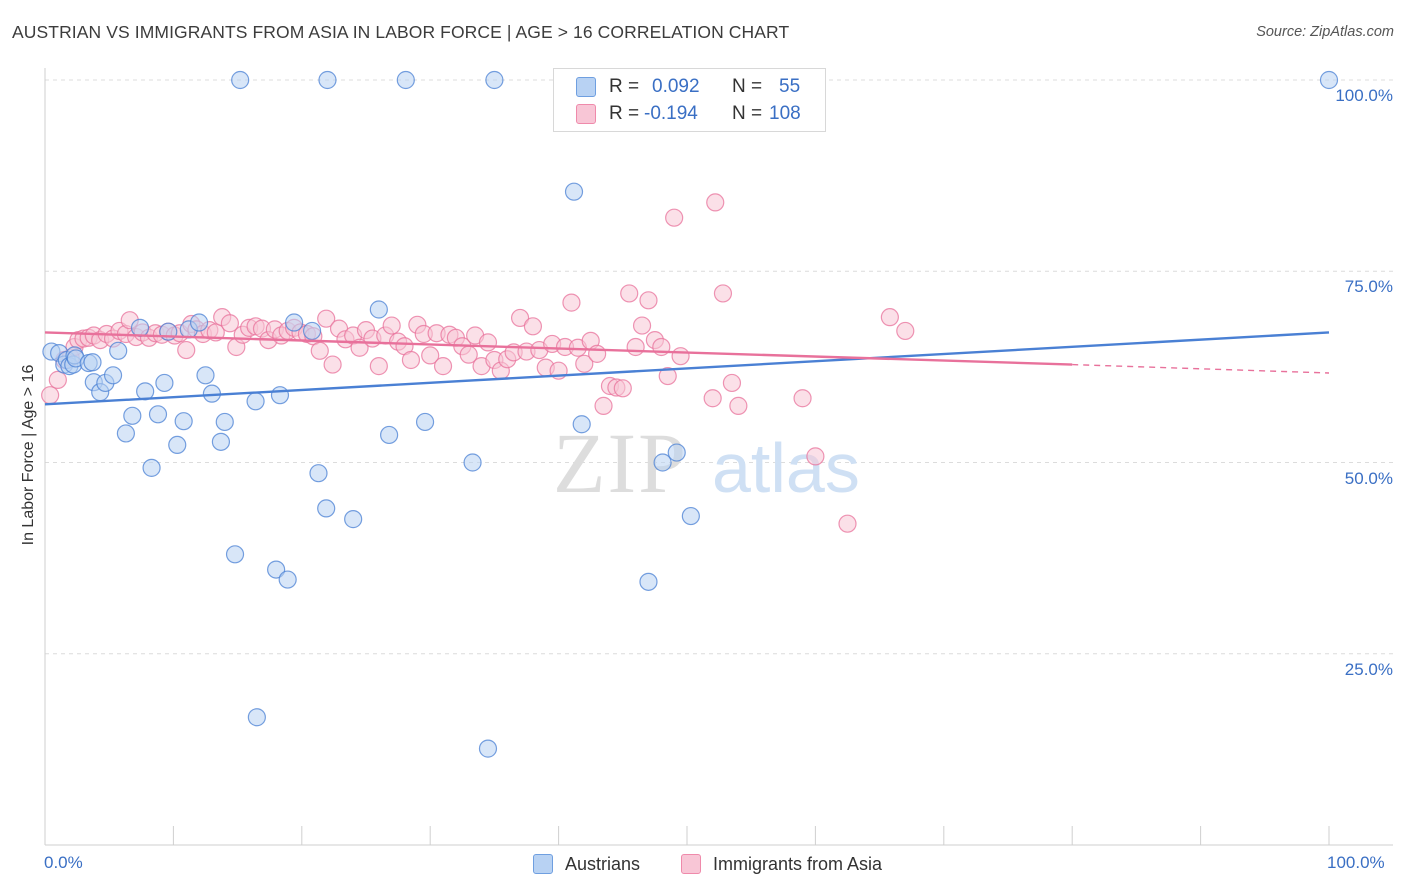 Image resolution: width=1406 pixels, height=892 pixels. What do you see at coordinates (689, 100) in the screenshot?
I see `stats-legend: R = 0.092 N = 55 R = -0.194 N = 108` at bounding box center [689, 100].